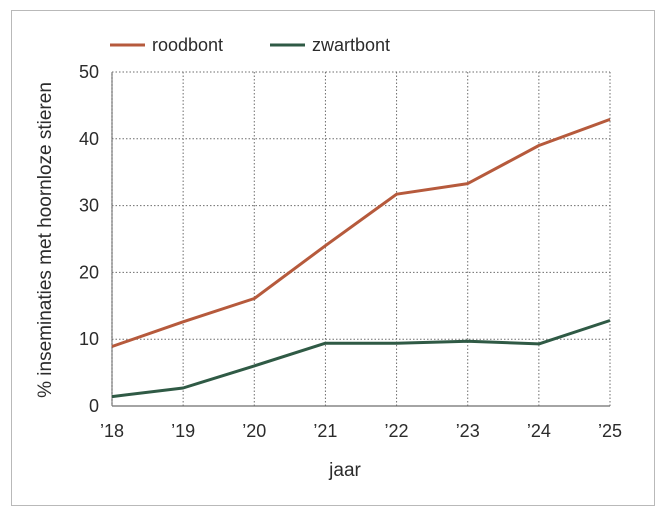  Describe the element at coordinates (397, 431) in the screenshot. I see `x-tick-label-4: ’22` at that location.